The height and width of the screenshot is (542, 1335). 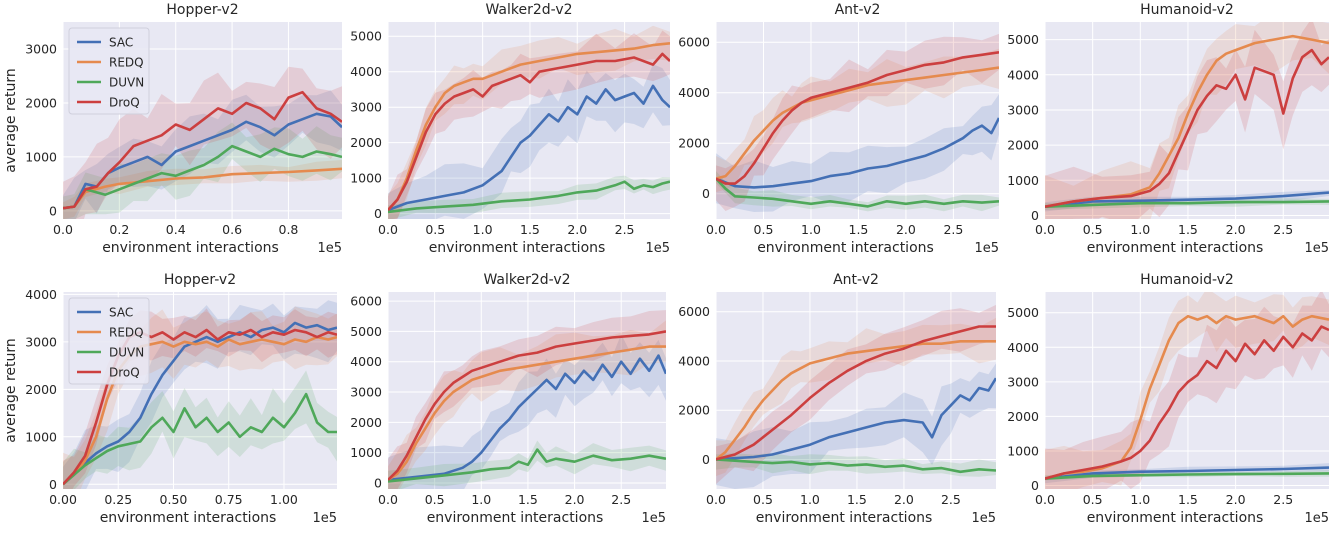 I want to click on y-tick-label: 3000, so click(x=366, y=107).